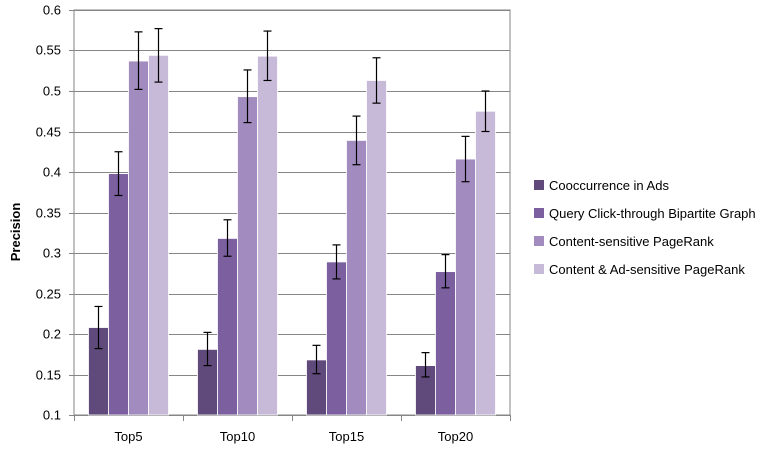  Describe the element at coordinates (52, 91) in the screenshot. I see `y-tick-label: 0.5` at that location.